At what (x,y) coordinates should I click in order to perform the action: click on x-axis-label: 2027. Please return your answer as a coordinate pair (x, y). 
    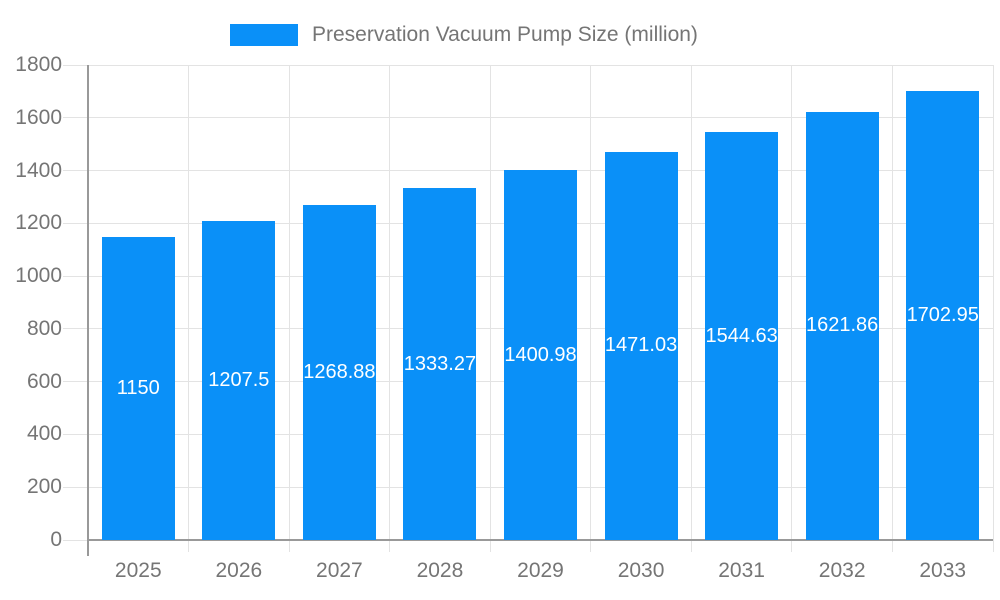
    Looking at the image, I should click on (339, 570).